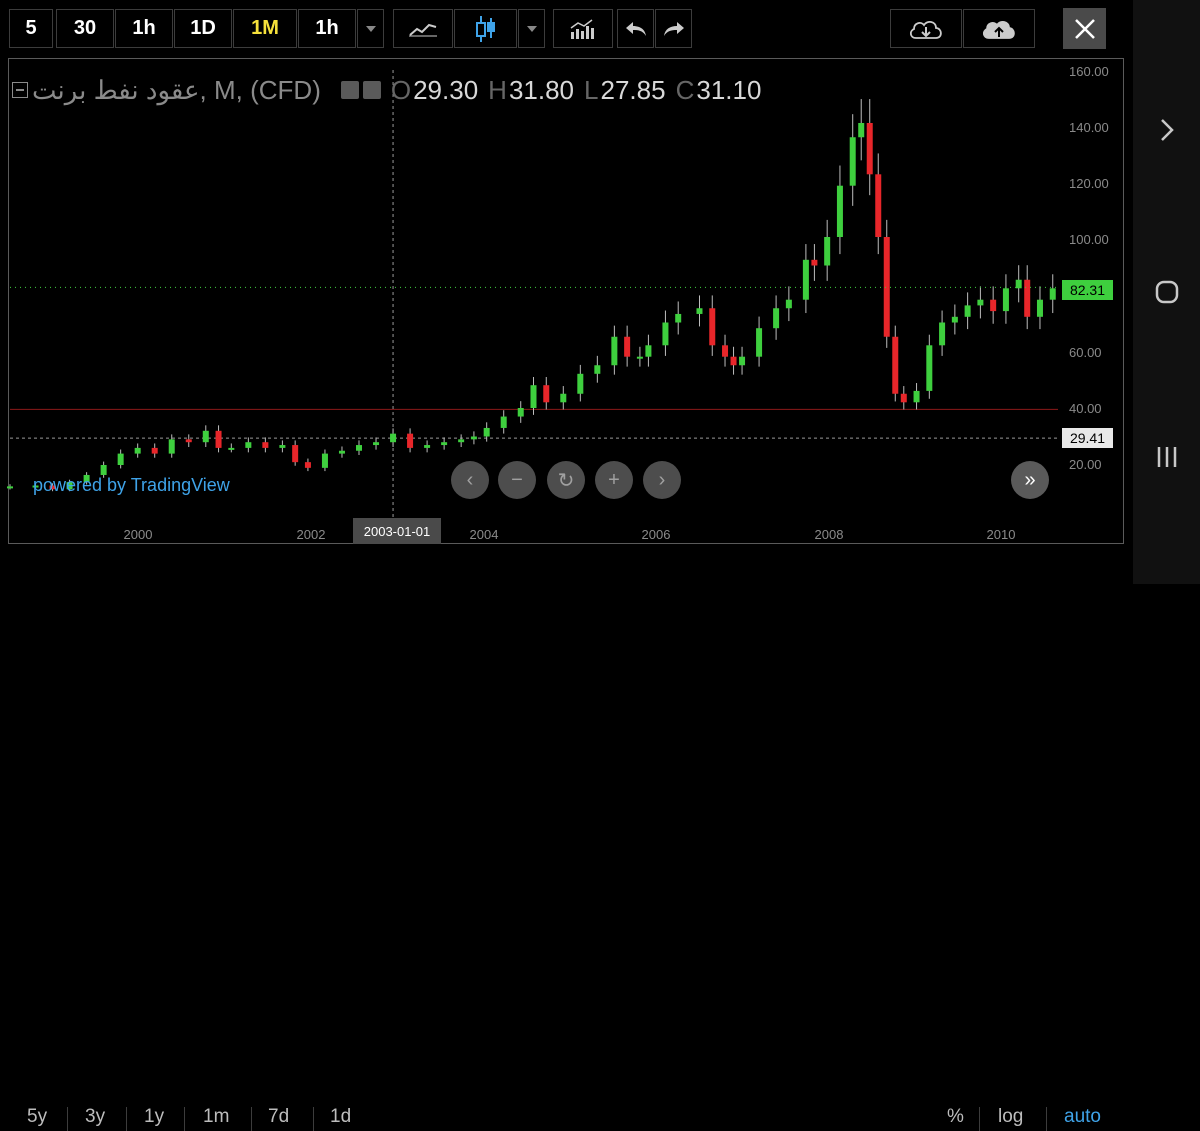  Describe the element at coordinates (1001, 534) in the screenshot. I see `x-tick-label: 2010` at that location.